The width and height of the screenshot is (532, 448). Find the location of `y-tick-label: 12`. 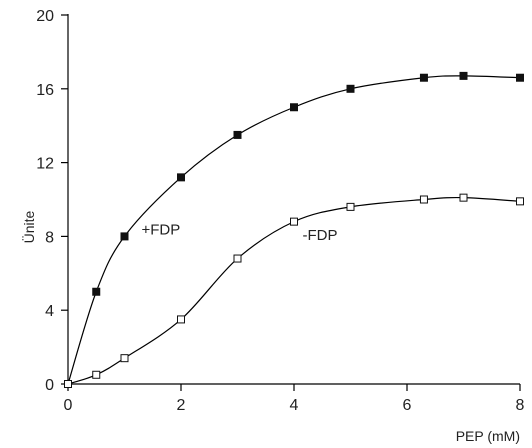

y-tick-label: 12 is located at coordinates (45, 164).